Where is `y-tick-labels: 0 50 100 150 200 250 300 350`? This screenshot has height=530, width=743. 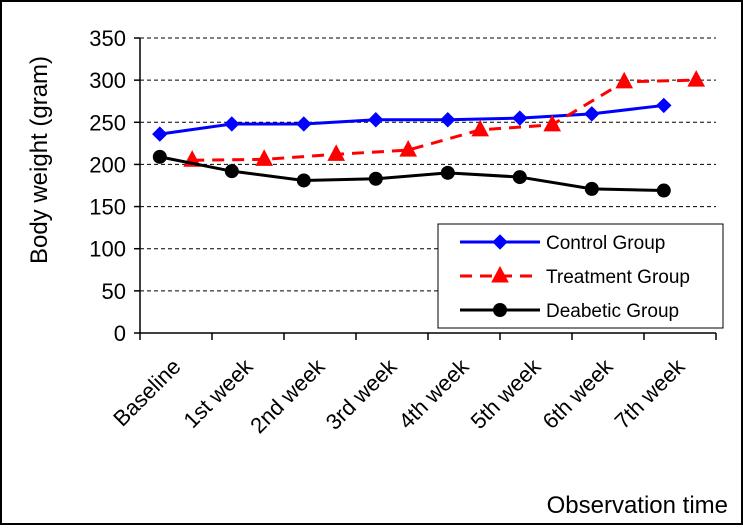 y-tick-labels: 0 50 100 150 200 250 300 350 is located at coordinates (107, 186).